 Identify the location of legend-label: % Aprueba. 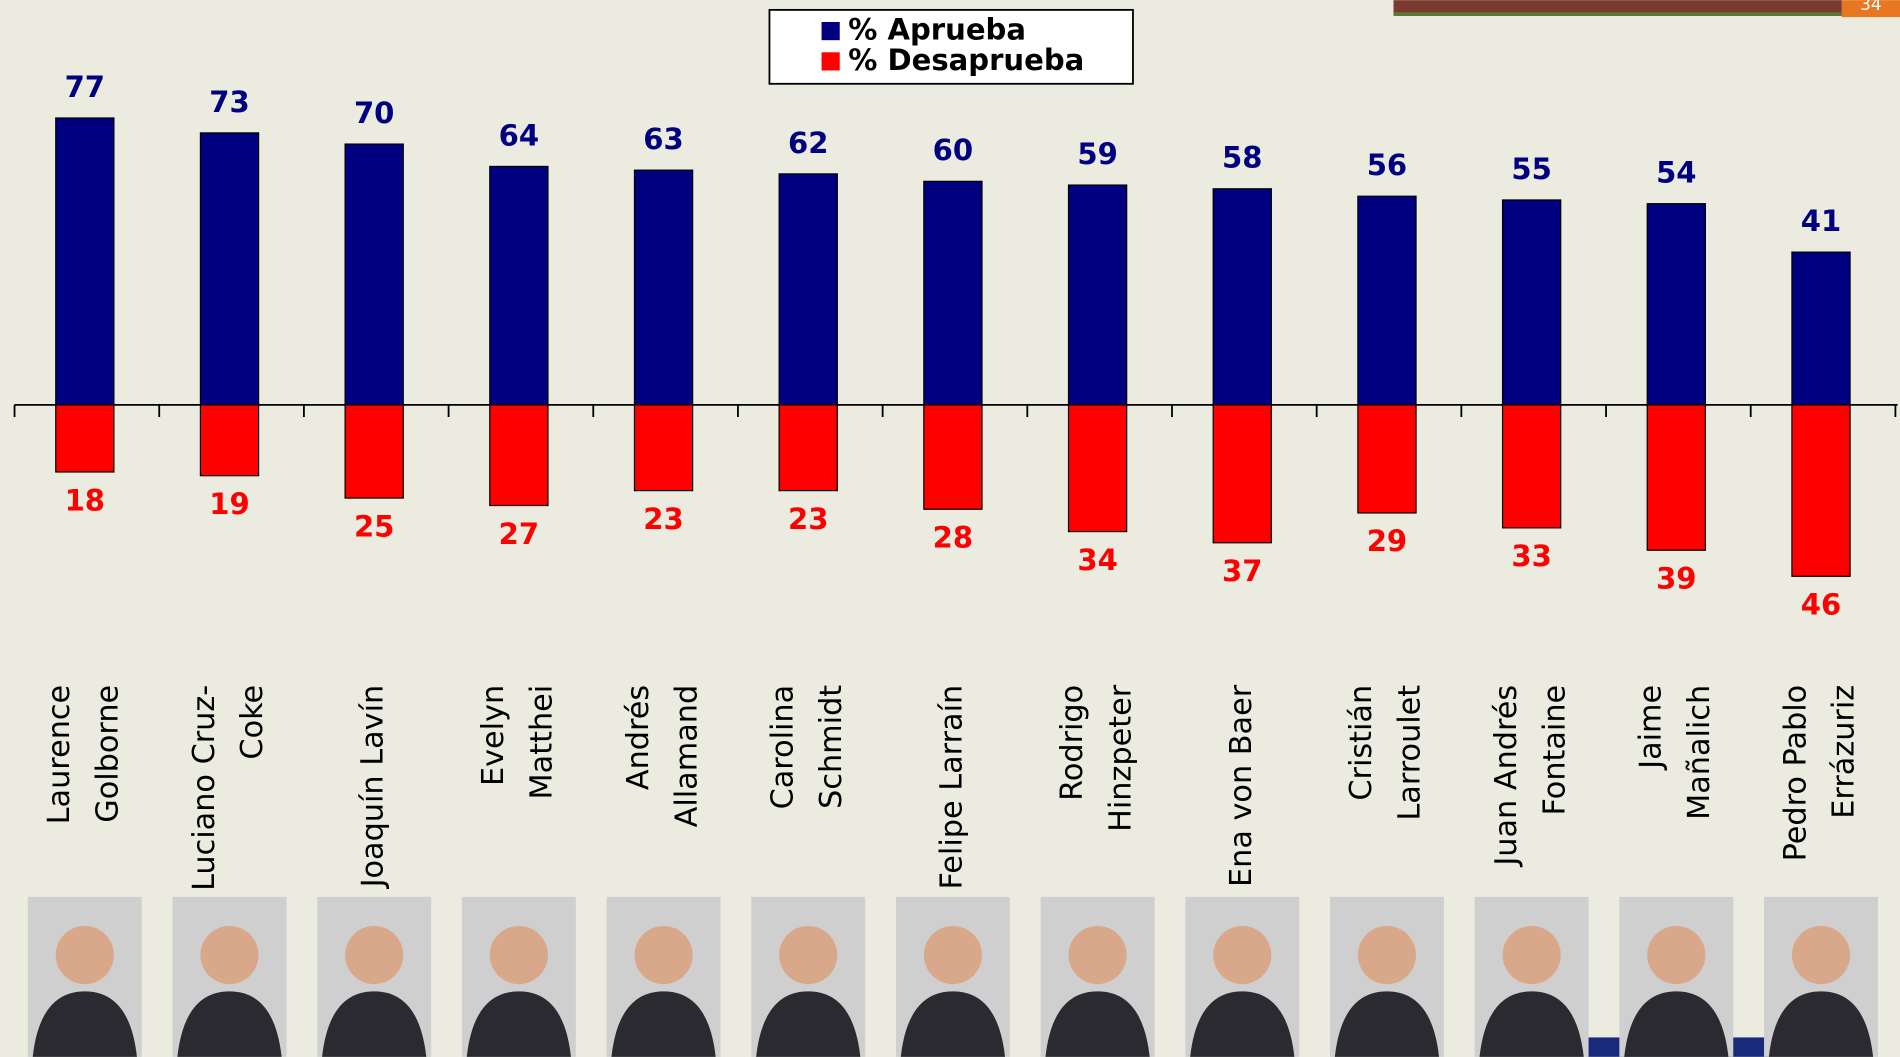
(937, 30).